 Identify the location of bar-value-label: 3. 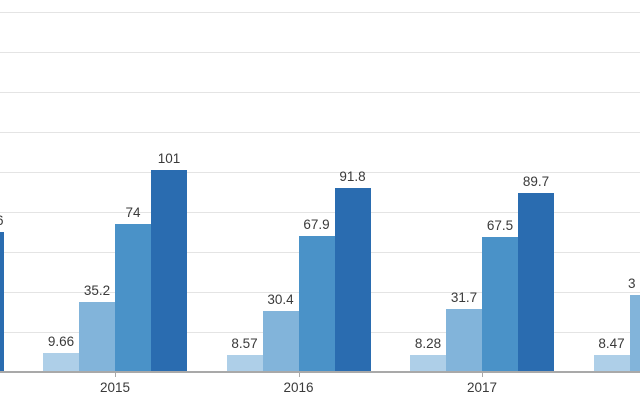
(632, 284).